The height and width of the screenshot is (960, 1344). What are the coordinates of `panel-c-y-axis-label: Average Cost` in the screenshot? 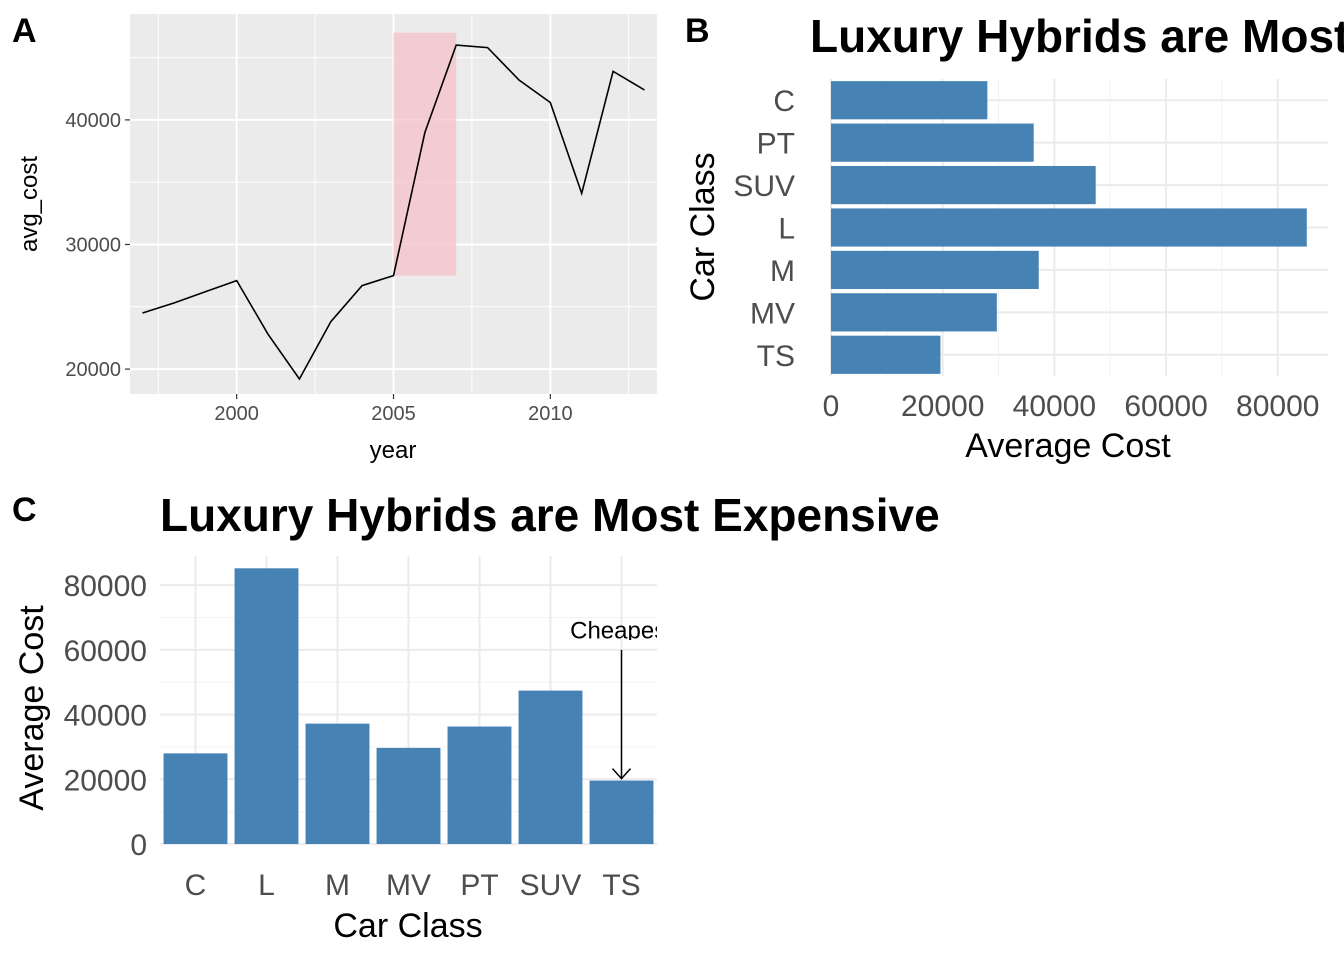 It's located at (32, 708).